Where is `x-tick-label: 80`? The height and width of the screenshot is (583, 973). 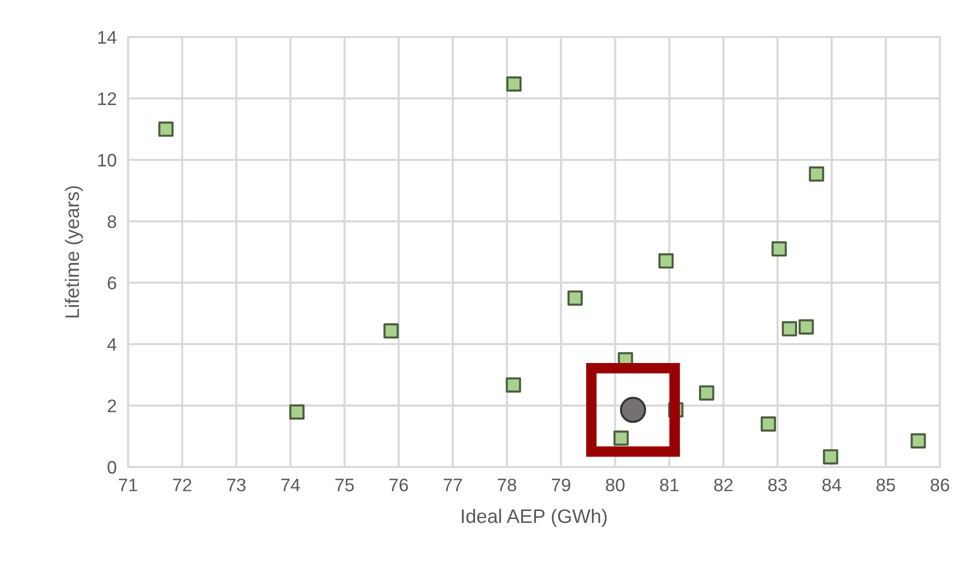
x-tick-label: 80 is located at coordinates (615, 485).